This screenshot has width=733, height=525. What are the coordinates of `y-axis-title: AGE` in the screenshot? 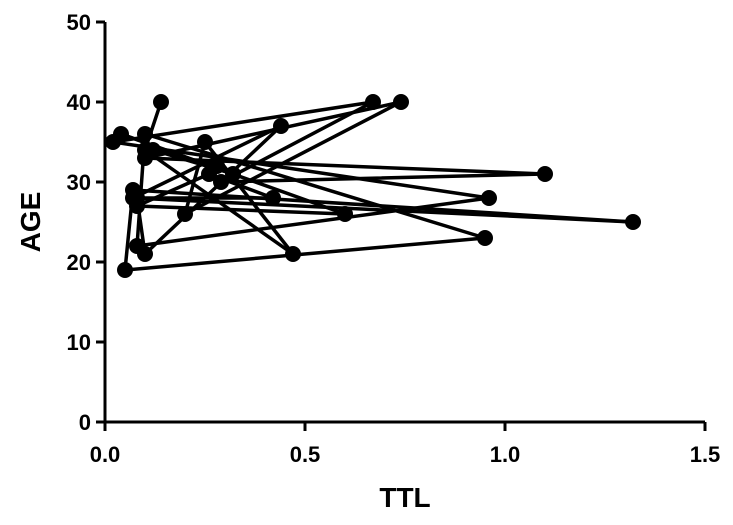 It's located at (30, 222).